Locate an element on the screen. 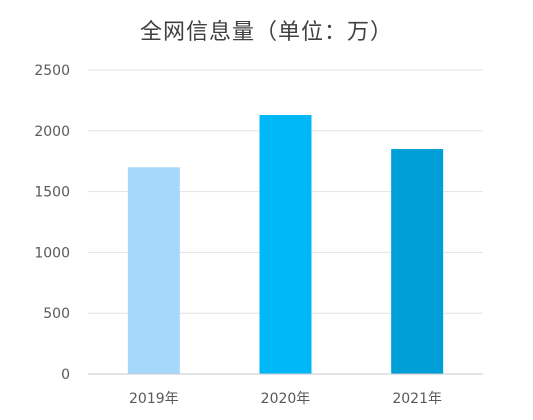 This screenshot has width=533, height=420. x-tick-label: 2019年 is located at coordinates (154, 399).